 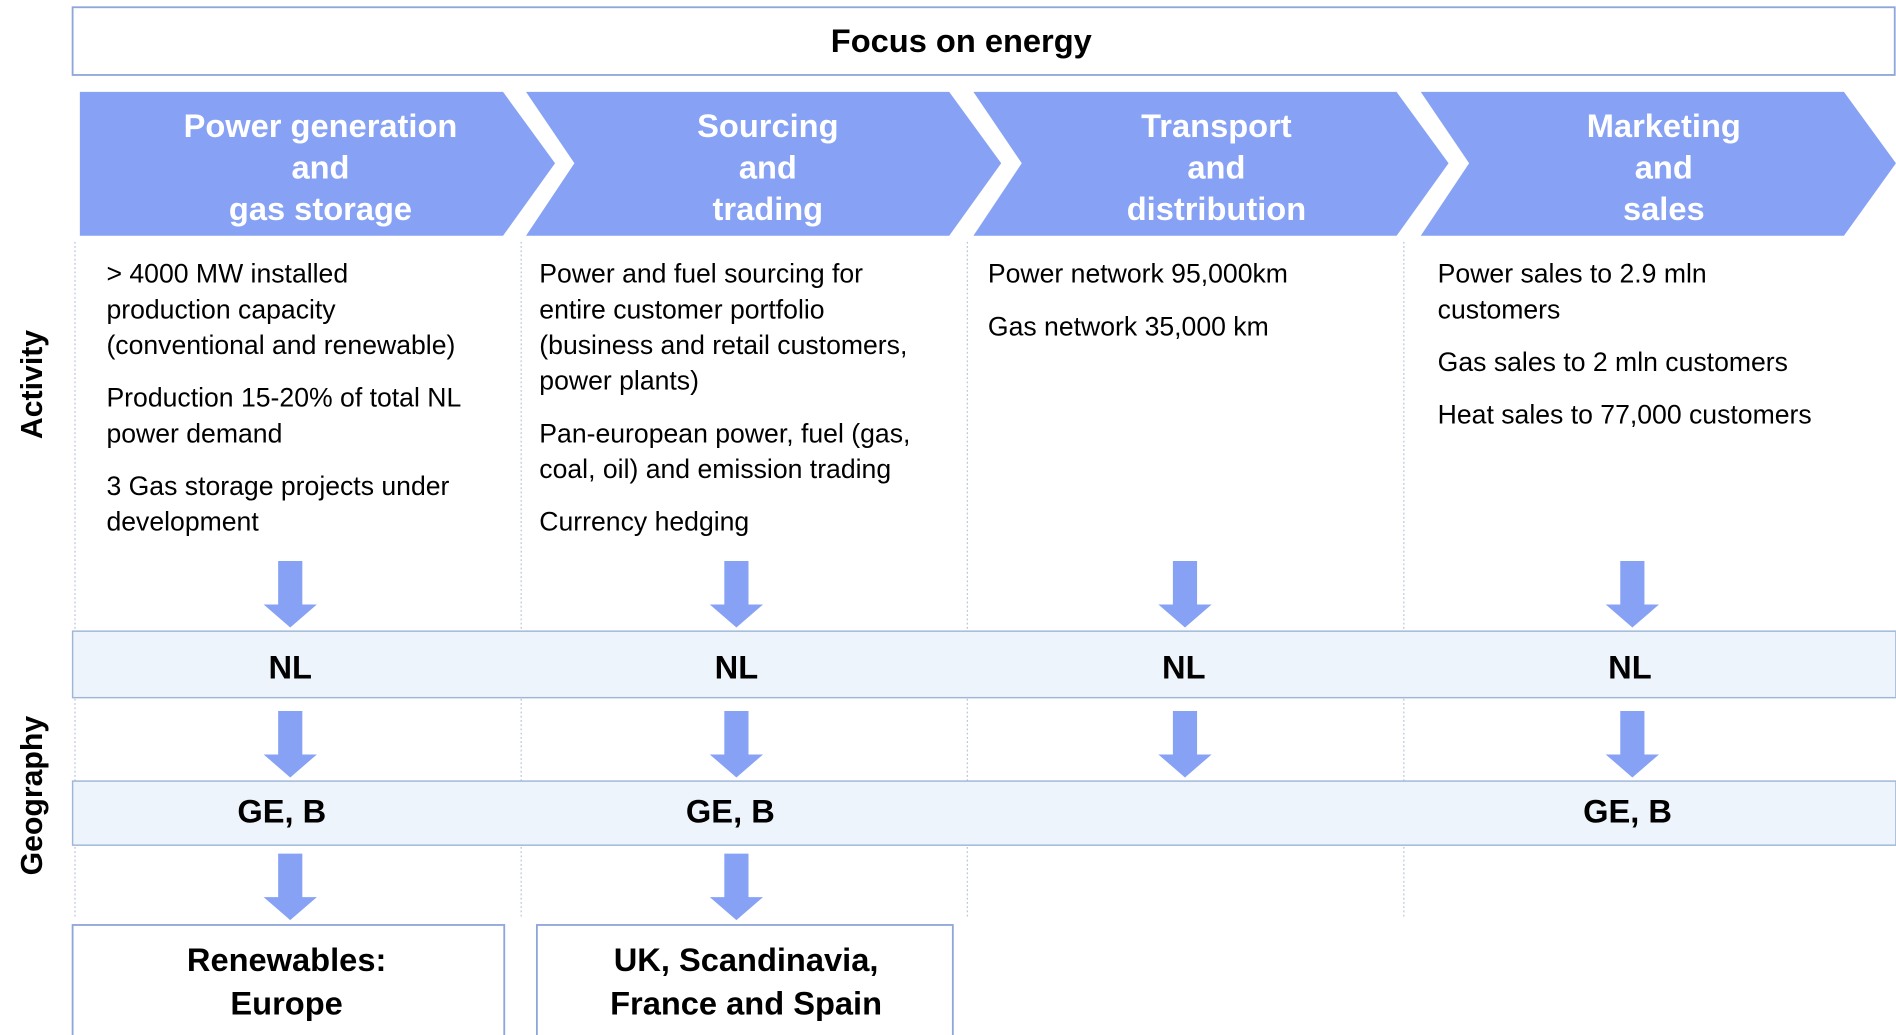 I want to click on activity-text: entire customer portfolio, so click(x=681, y=309).